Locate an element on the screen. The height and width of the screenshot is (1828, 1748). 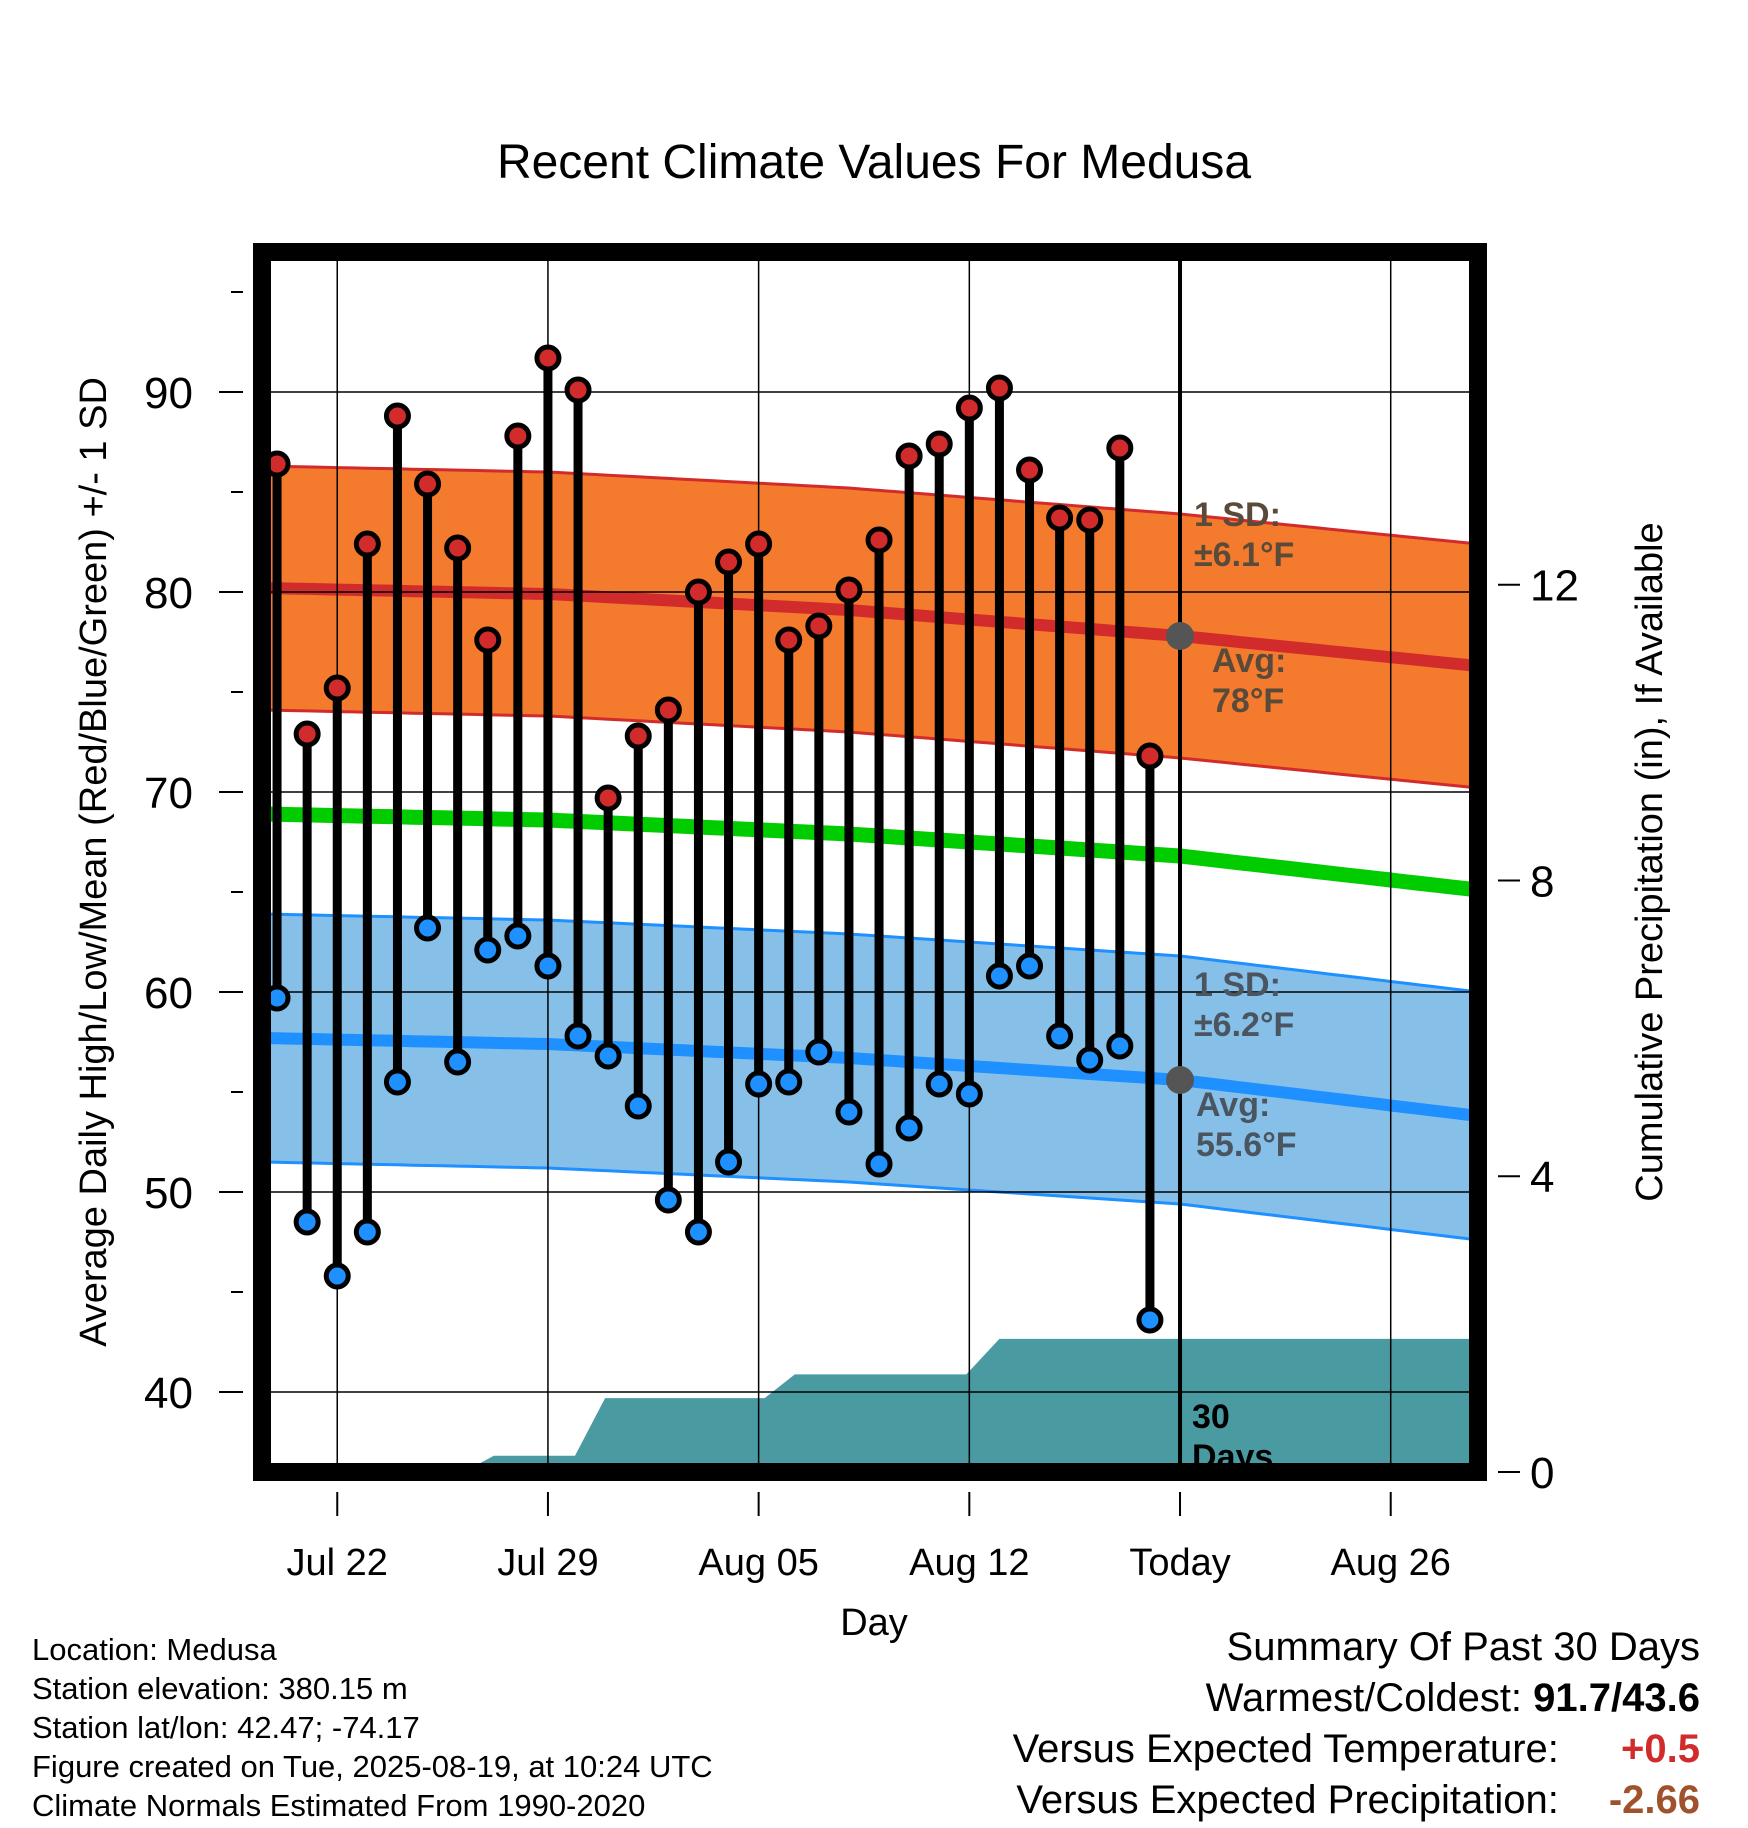
summary-precip: Versus Expected Precipitation: -2.66 is located at coordinates (1356, 1800).